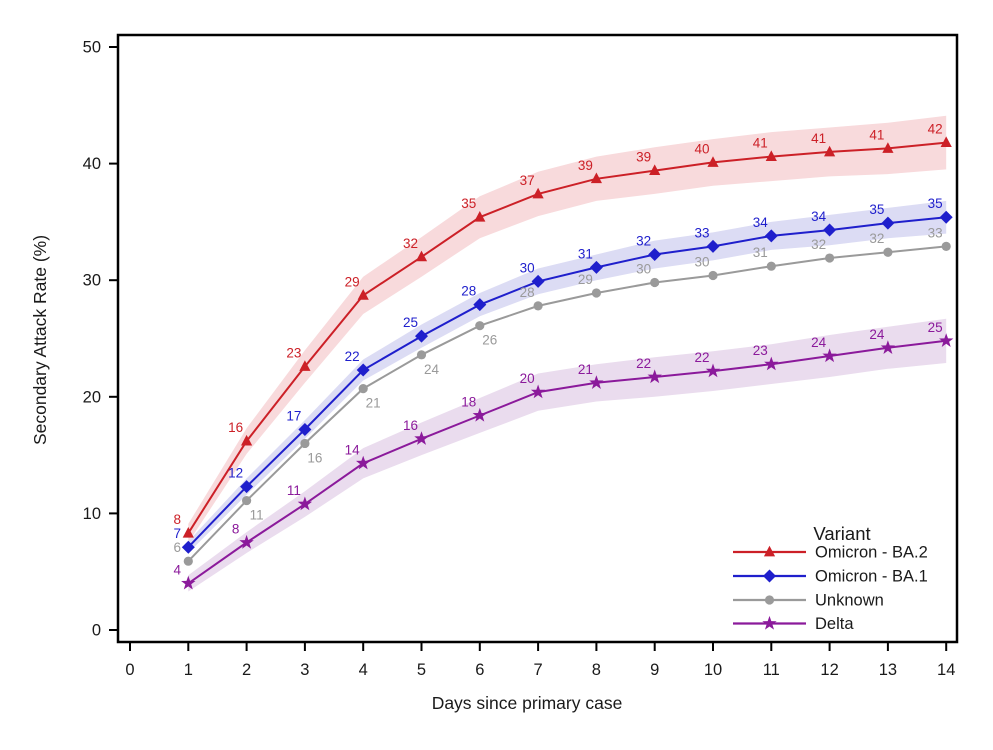 Image resolution: width=993 pixels, height=750 pixels. I want to click on point-label-omicron-ba-1: 30, so click(527, 267).